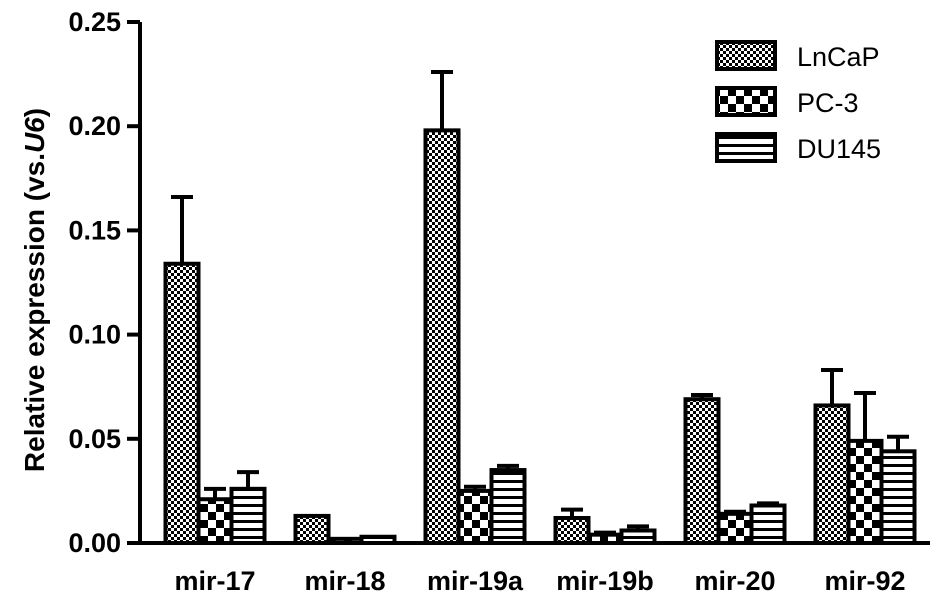 The height and width of the screenshot is (607, 945). I want to click on bar-pc-3-mir-19a, so click(475, 516).